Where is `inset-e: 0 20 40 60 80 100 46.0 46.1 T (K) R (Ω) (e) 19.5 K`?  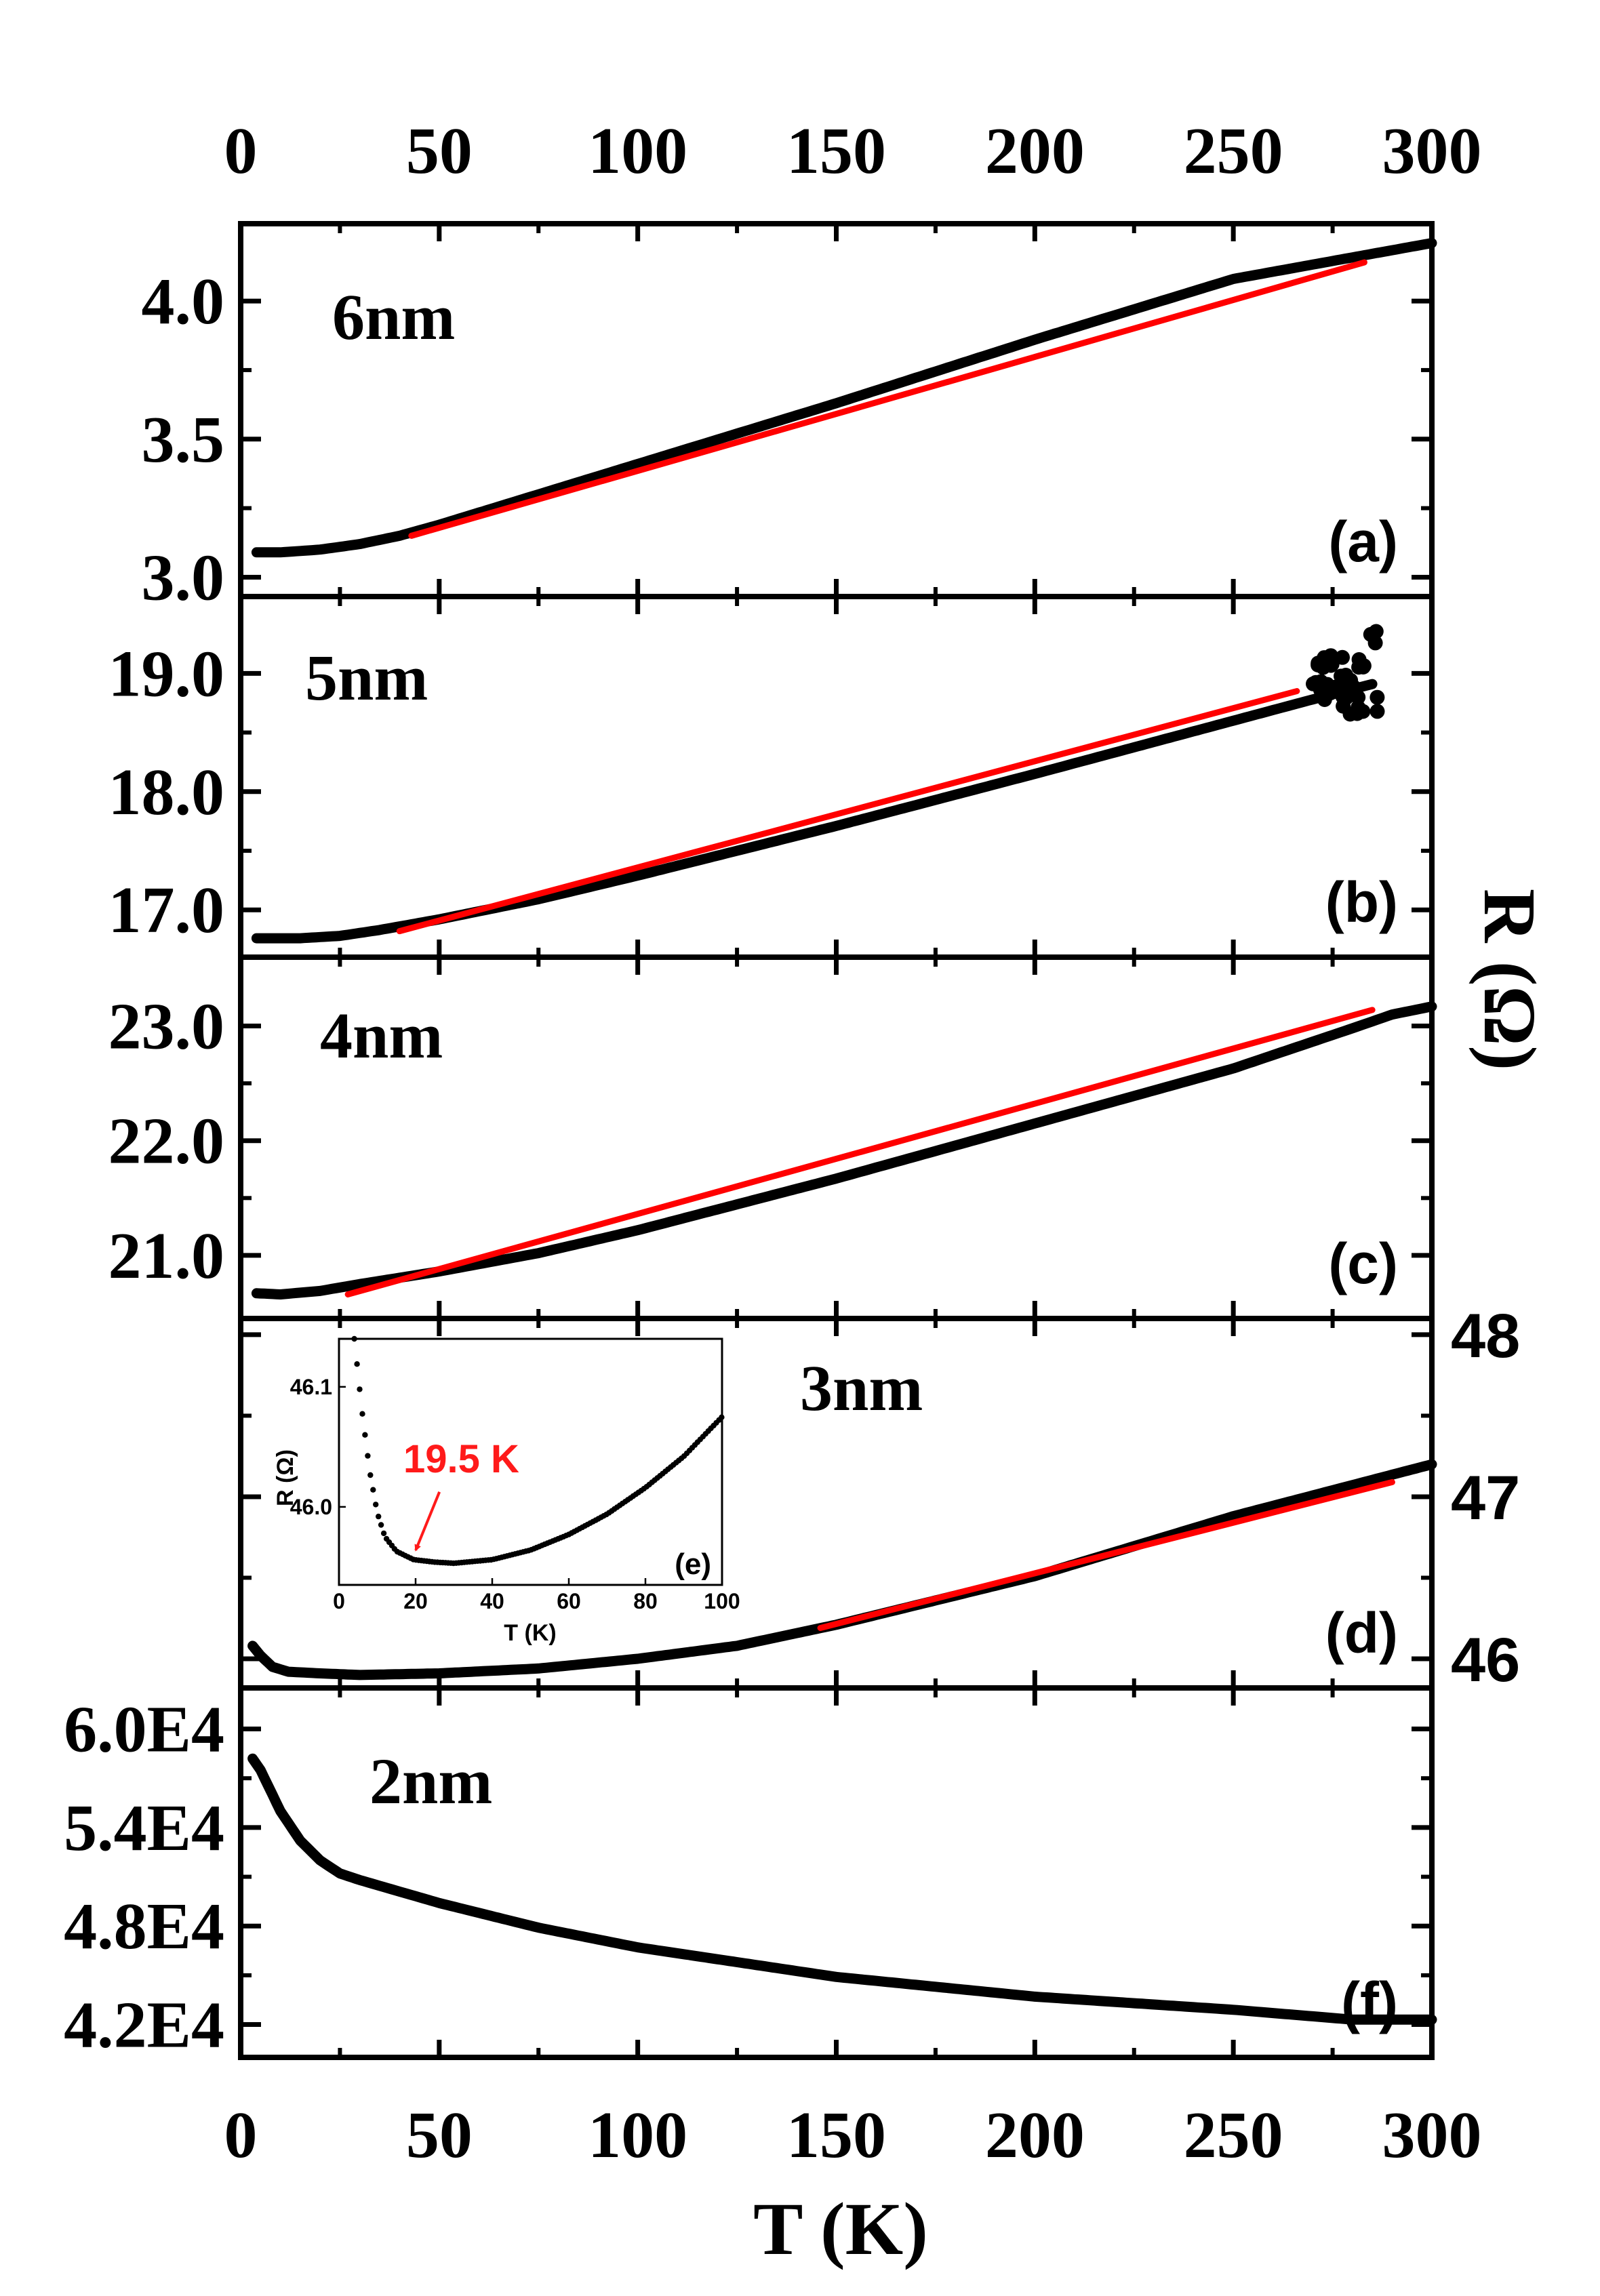
inset-e: 0 20 40 60 80 100 46.0 46.1 T (K) R (Ω) (e) 19.5 K is located at coordinates (507, 1490).